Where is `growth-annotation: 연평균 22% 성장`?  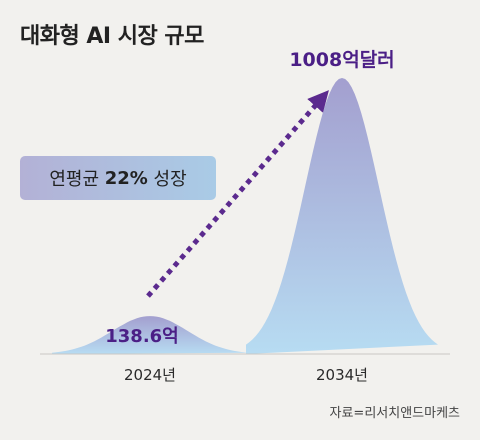
growth-annotation: 연평균 22% 성장 is located at coordinates (118, 178).